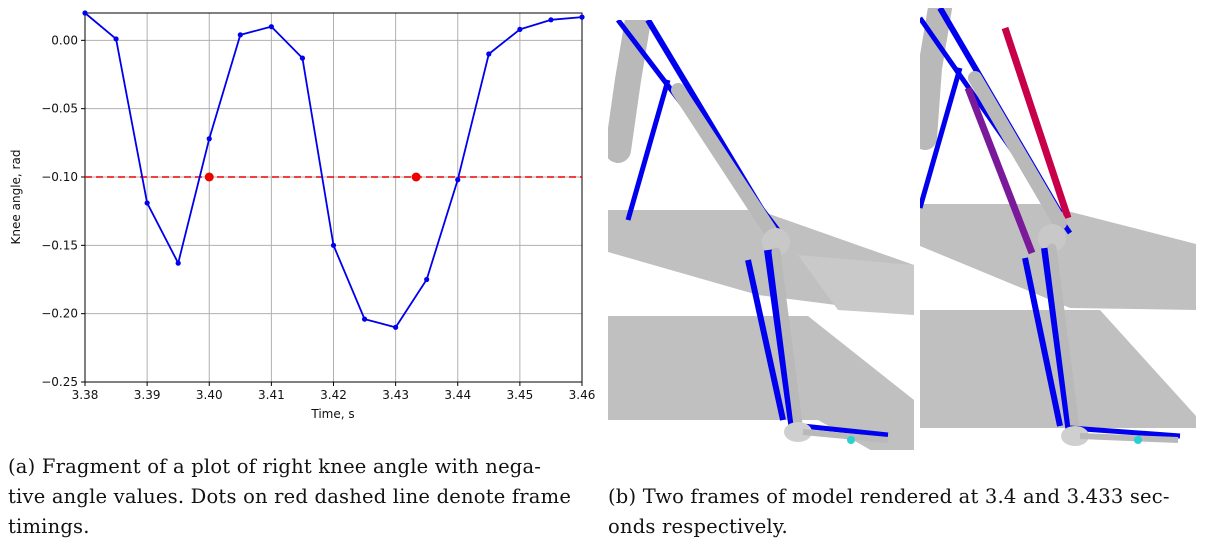 The image size is (1219, 544). What do you see at coordinates (59, 314) in the screenshot?
I see `y-tick-label: −0.20` at bounding box center [59, 314].